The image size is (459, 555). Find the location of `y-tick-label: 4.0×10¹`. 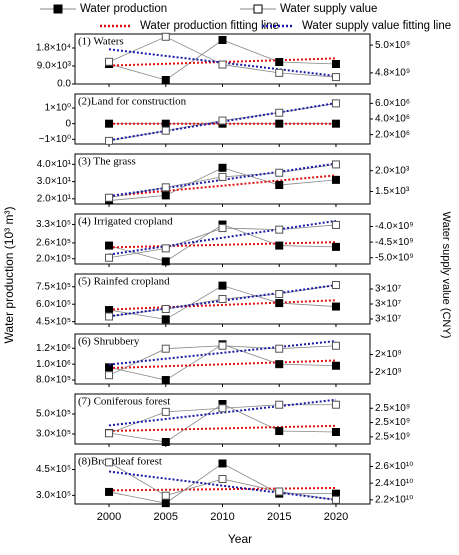

y-tick-label: 4.0×10¹ is located at coordinates (54, 164).